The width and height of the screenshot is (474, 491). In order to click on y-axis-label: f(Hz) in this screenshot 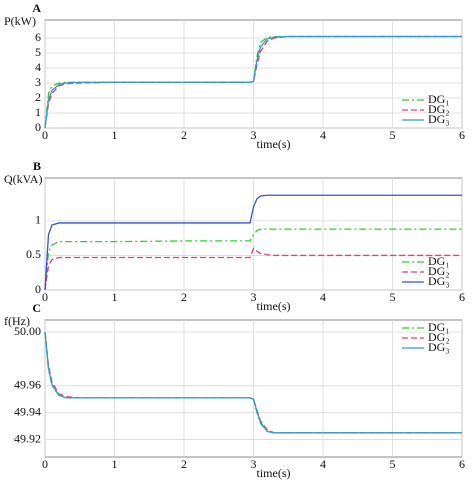, I will do `click(17, 321)`.